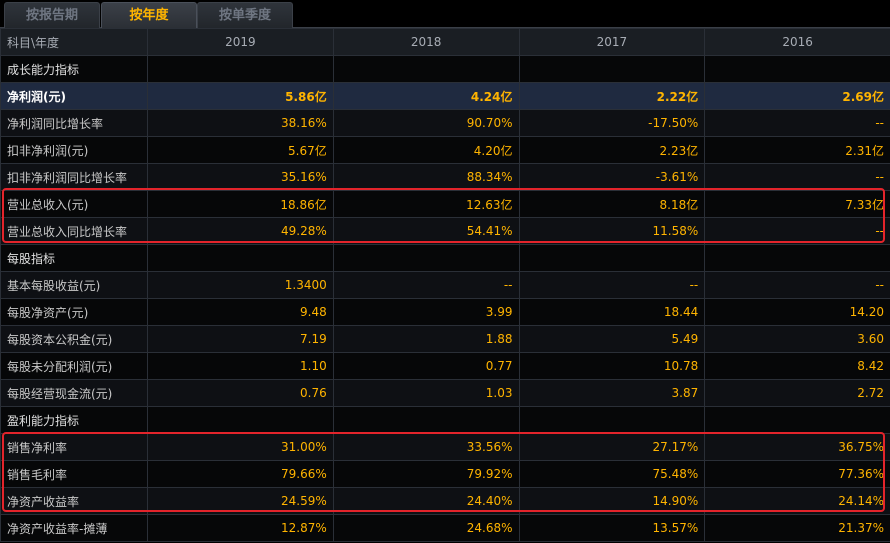 The height and width of the screenshot is (543, 890). I want to click on value-cell: 12.63亿, so click(426, 204).